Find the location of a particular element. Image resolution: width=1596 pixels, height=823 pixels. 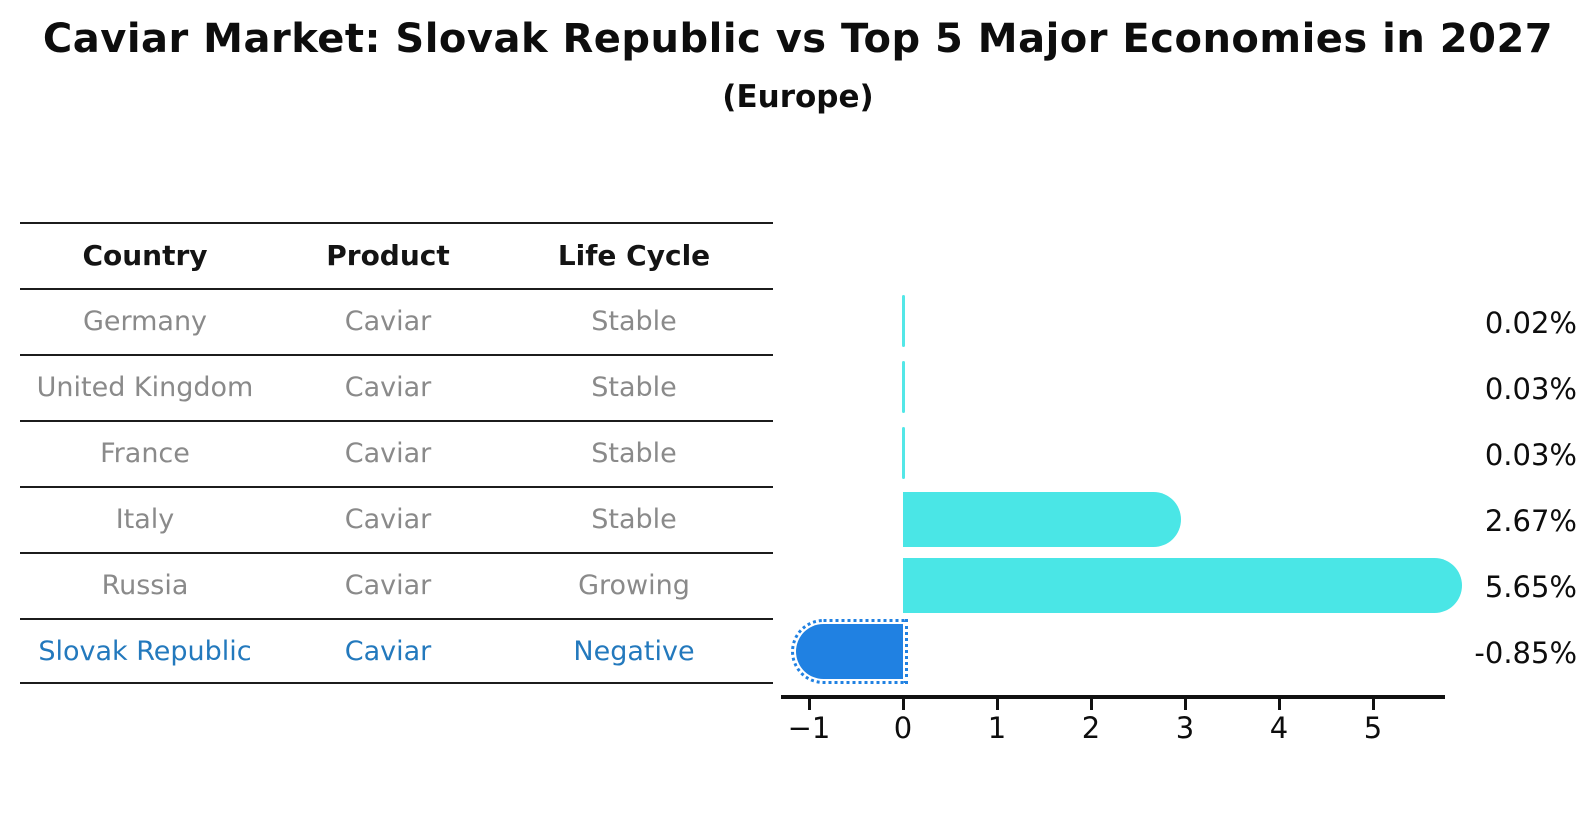

table-row-united-kingdom: United Kingdom Caviar Stable is located at coordinates (396, 387).